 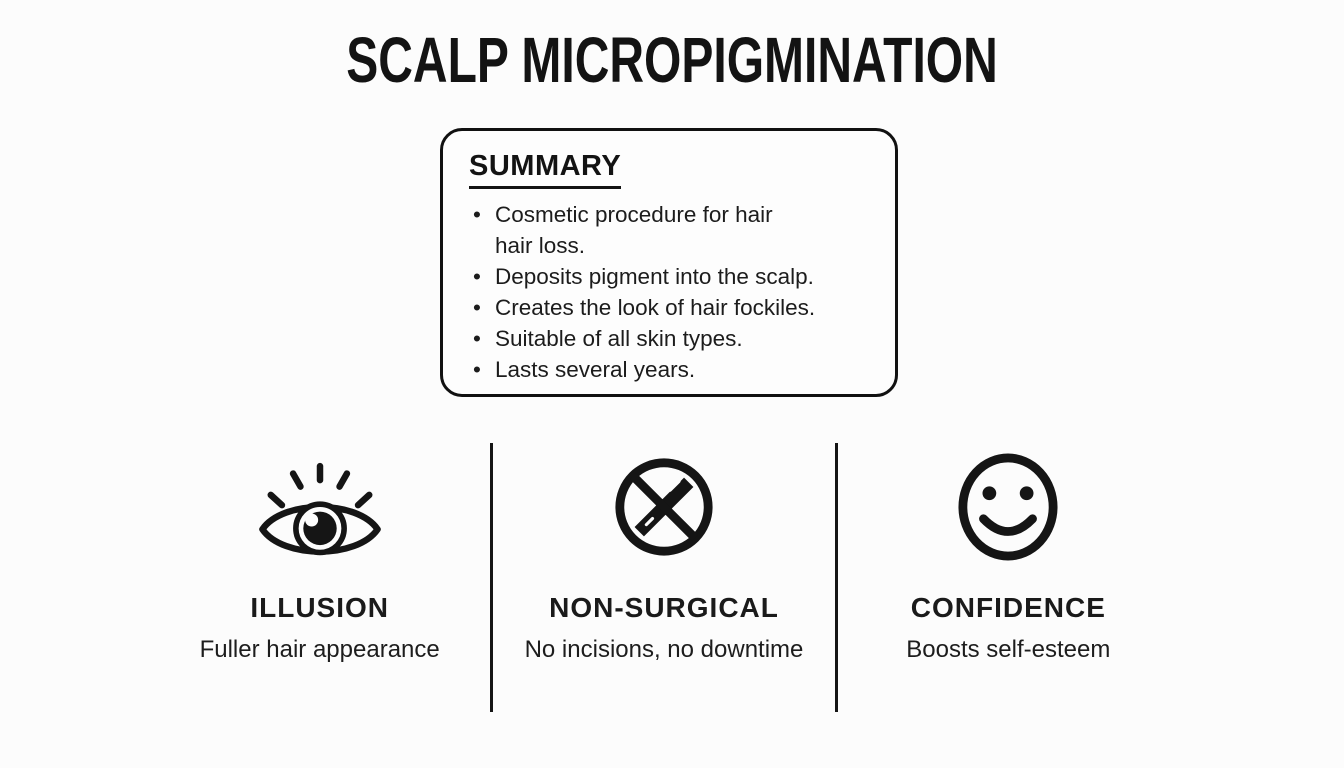 I want to click on summary-bullet-text: Creates the look of hair fockiles., so click(x=655, y=307).